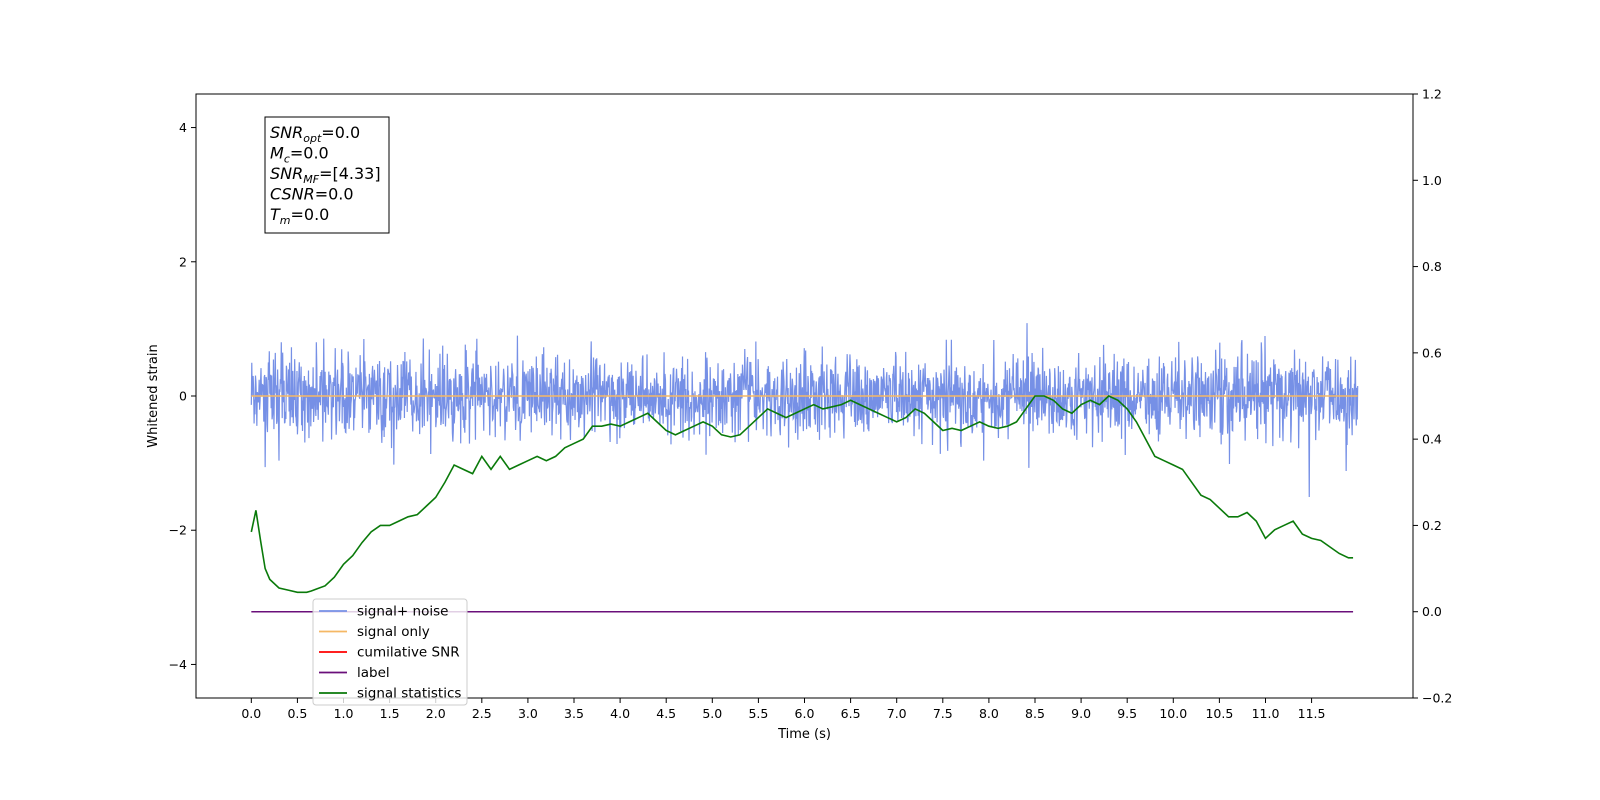 This screenshot has width=1600, height=800. I want to click on x-tick-label: 2.0, so click(436, 713).